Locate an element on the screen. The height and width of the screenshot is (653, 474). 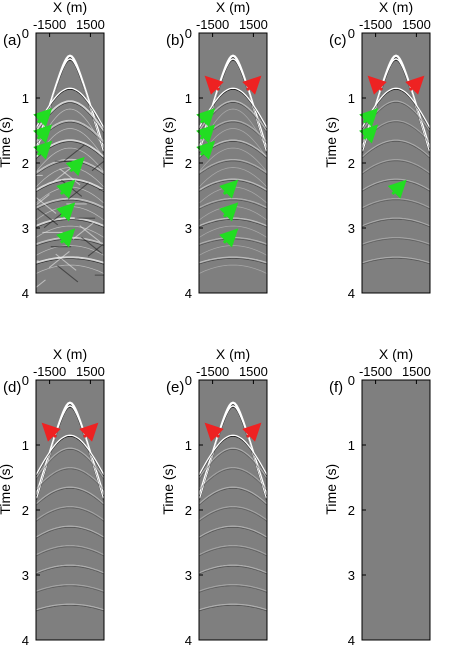
panel-letter: (a) is located at coordinates (12, 40).